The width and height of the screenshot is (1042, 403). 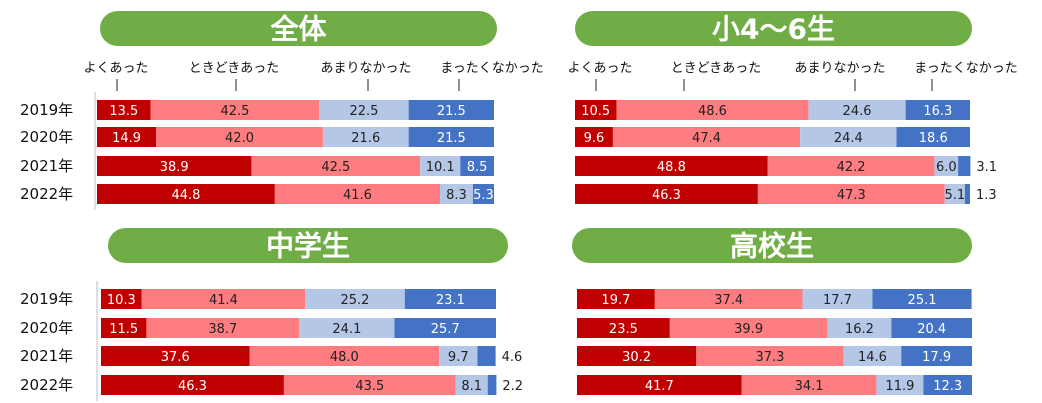 What do you see at coordinates (512, 357) in the screenshot?
I see `chart-3-value-label-3-4: 4.6` at bounding box center [512, 357].